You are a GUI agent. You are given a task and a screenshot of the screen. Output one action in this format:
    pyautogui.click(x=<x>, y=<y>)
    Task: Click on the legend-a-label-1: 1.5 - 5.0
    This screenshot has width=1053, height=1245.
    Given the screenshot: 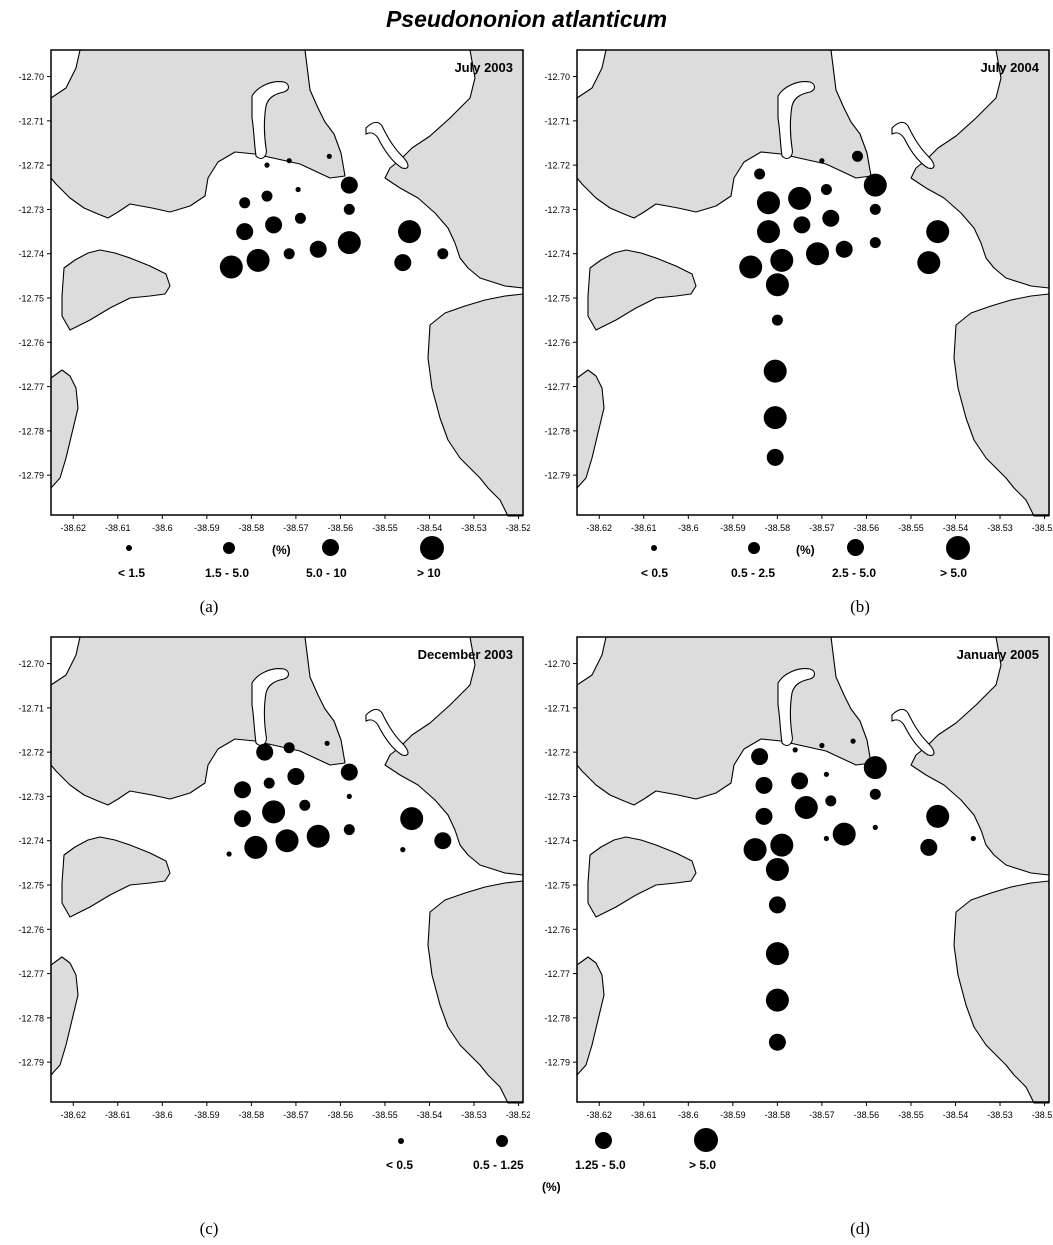 What is the action you would take?
    pyautogui.click(x=227, y=573)
    